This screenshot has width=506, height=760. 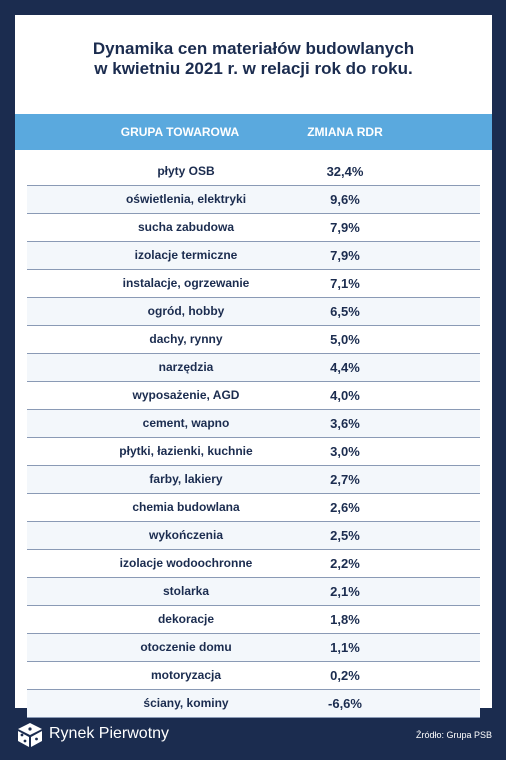 What do you see at coordinates (345, 619) in the screenshot?
I see `value-cell: 1,8%` at bounding box center [345, 619].